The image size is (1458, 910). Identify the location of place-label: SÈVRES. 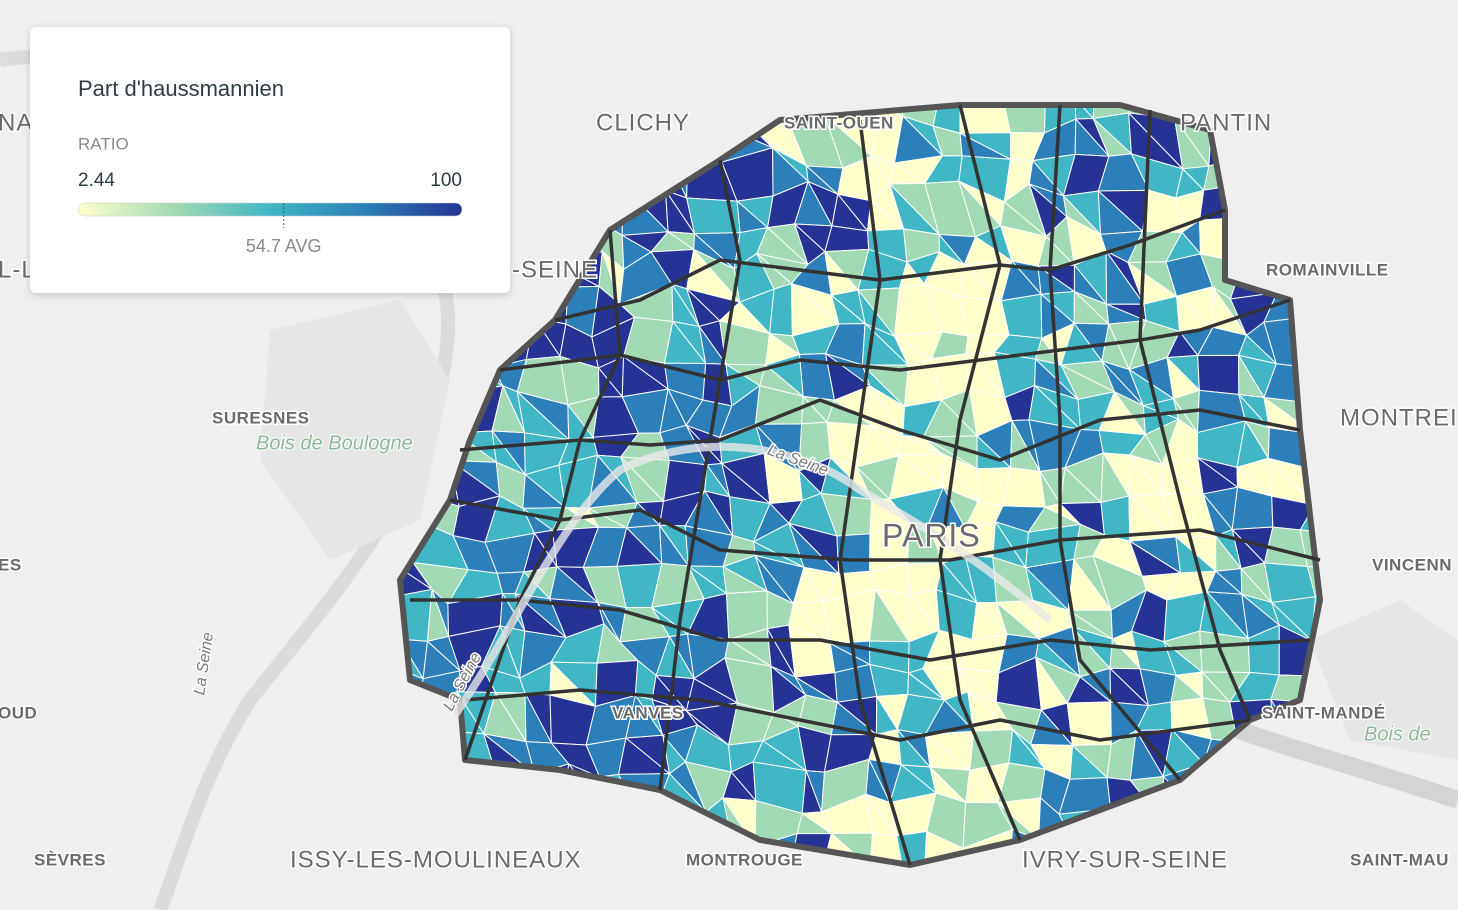
(70, 859).